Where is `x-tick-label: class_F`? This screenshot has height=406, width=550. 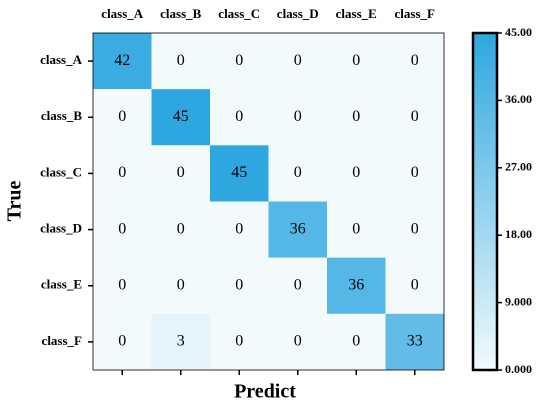 x-tick-label: class_F is located at coordinates (415, 13).